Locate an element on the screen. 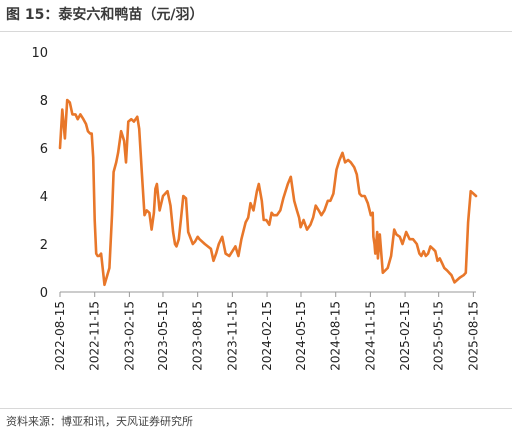  y-tick-label: 10 is located at coordinates (39, 53).